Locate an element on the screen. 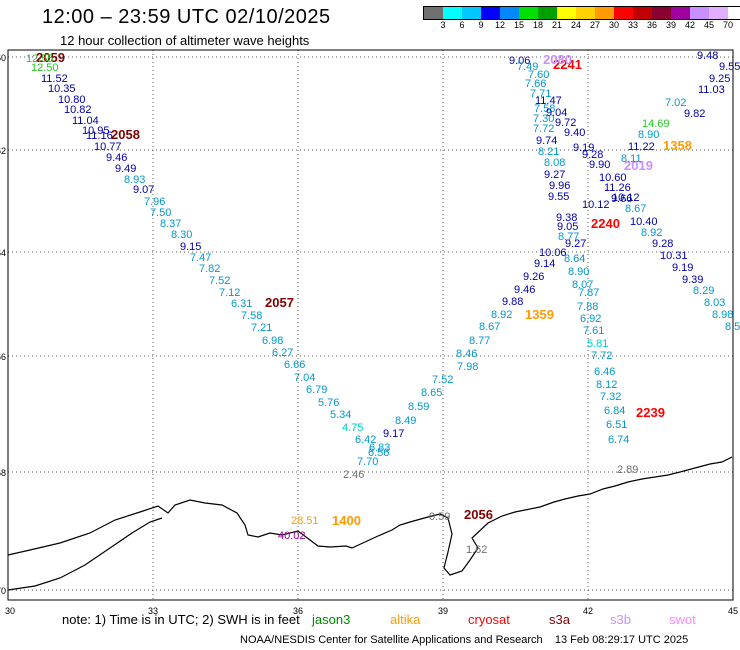 This screenshot has height=650, width=740. wave-height-label: 7.61 is located at coordinates (593, 331).